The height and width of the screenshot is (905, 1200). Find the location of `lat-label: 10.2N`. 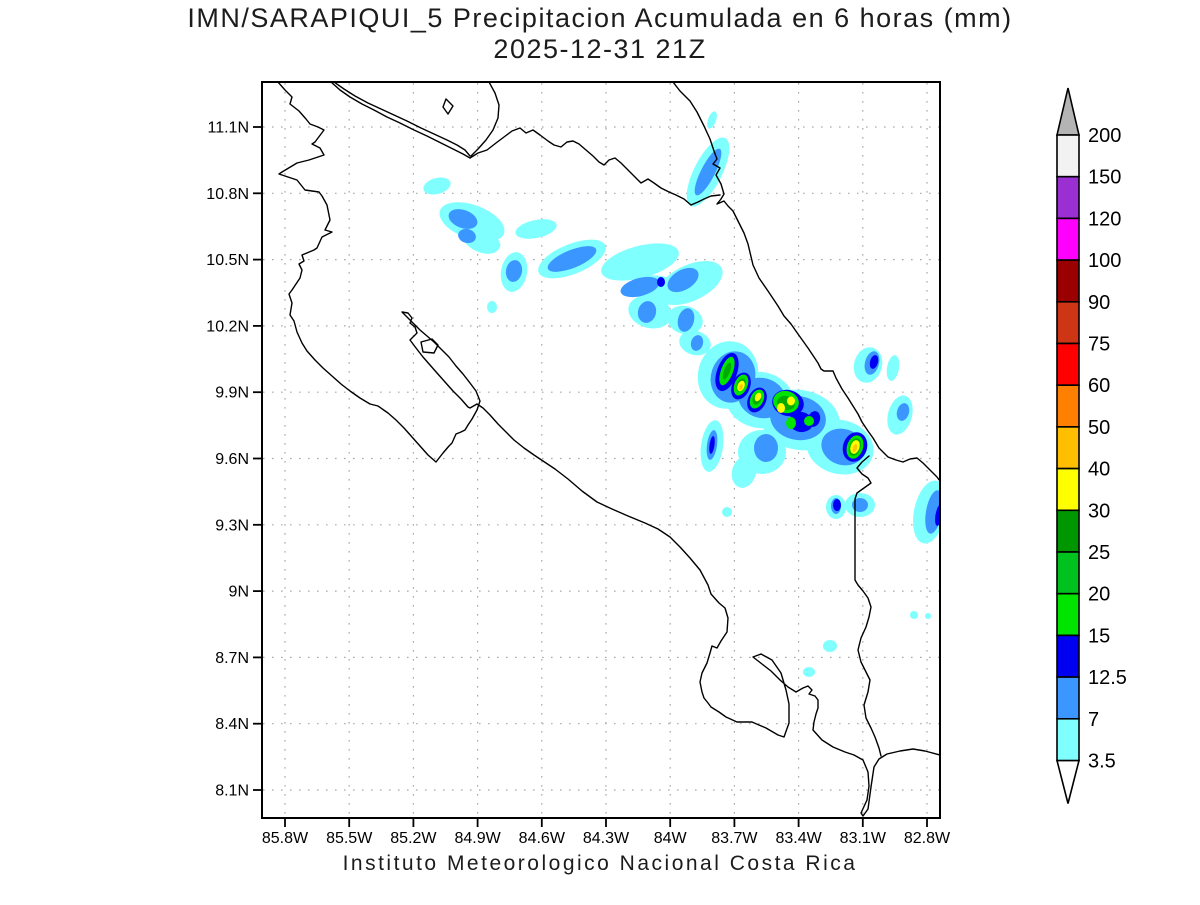

lat-label: 10.2N is located at coordinates (227, 326).